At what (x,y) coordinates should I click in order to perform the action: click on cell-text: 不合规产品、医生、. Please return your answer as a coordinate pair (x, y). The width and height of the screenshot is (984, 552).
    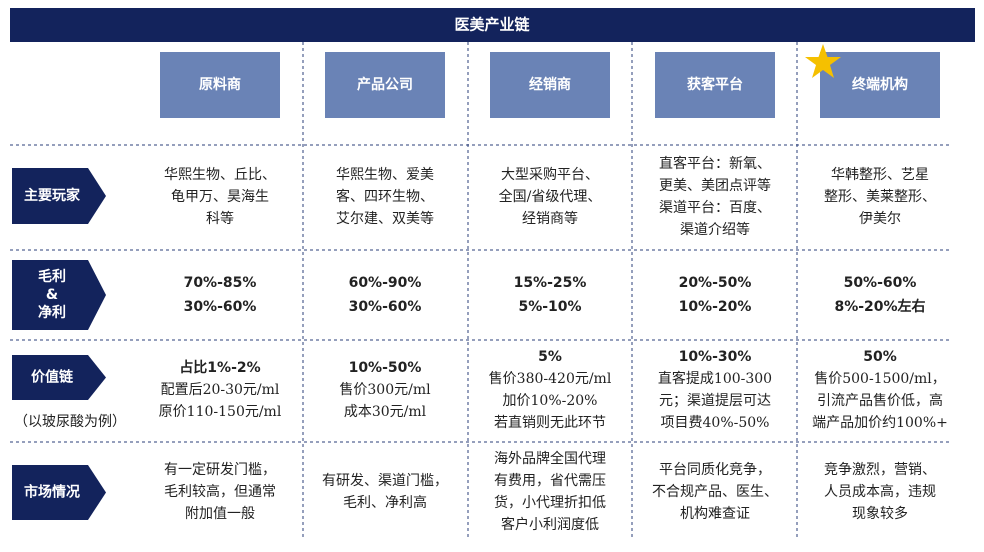
    Looking at the image, I should click on (715, 492).